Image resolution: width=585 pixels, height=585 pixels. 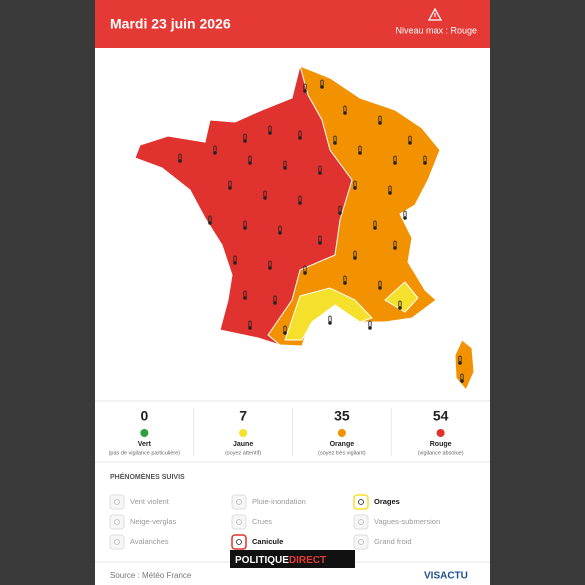 What do you see at coordinates (307, 560) in the screenshot?
I see `watermark-part: DIRECT` at bounding box center [307, 560].